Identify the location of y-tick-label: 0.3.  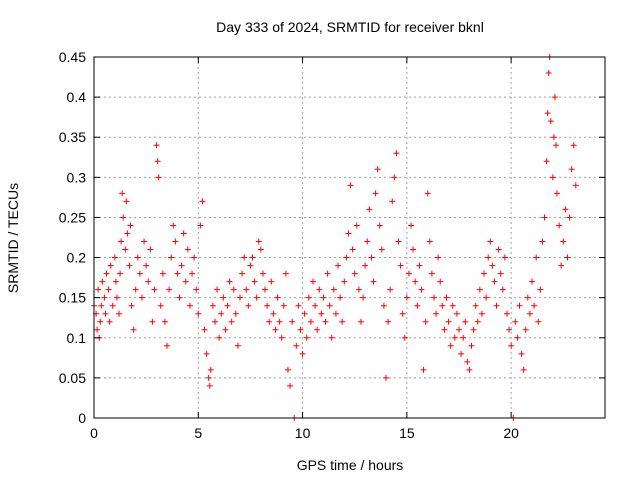
(77, 177).